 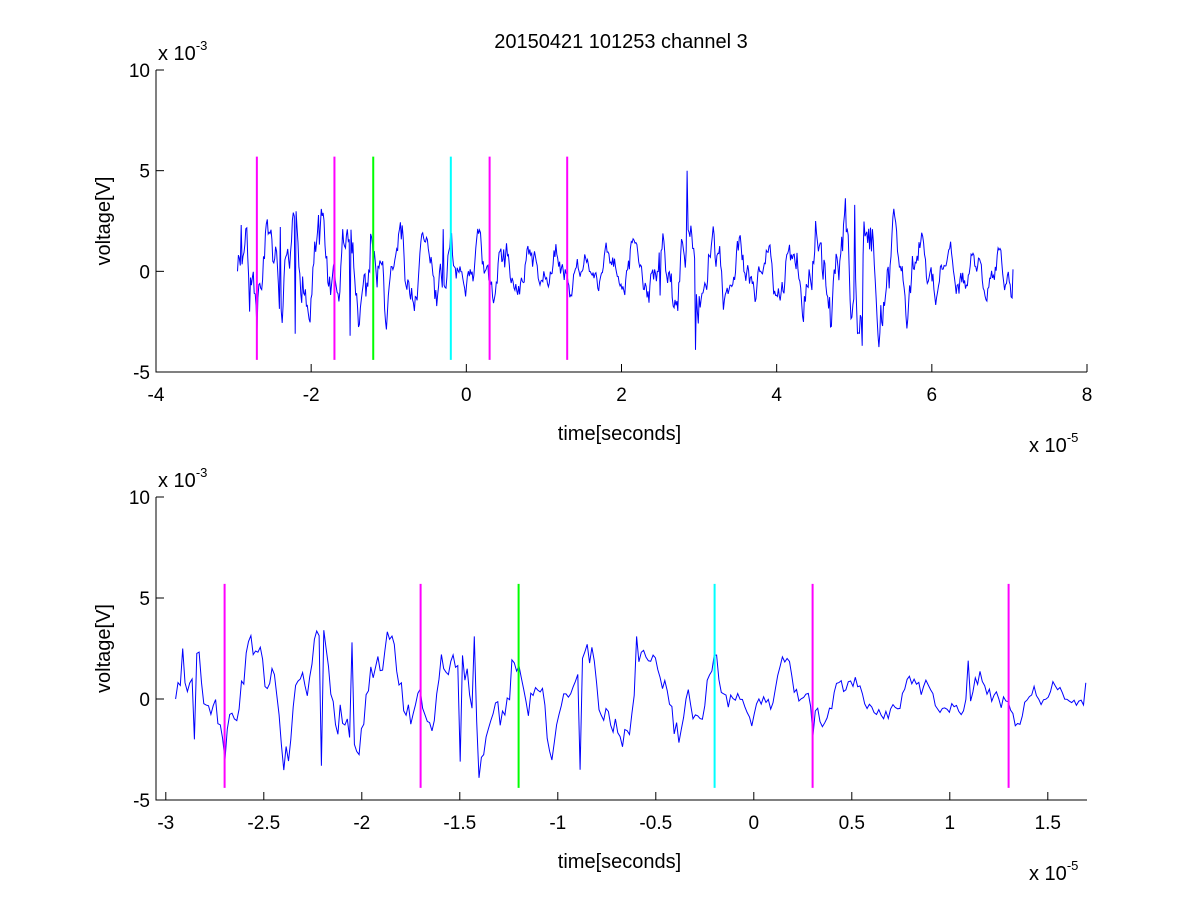 What do you see at coordinates (655, 823) in the screenshot?
I see `x-tick-label: -0.5` at bounding box center [655, 823].